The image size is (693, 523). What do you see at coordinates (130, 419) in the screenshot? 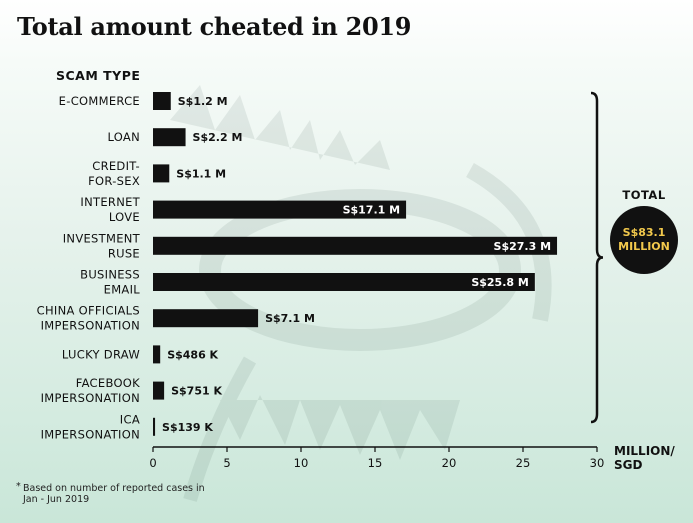
I see `category-label: ICA` at bounding box center [130, 419].